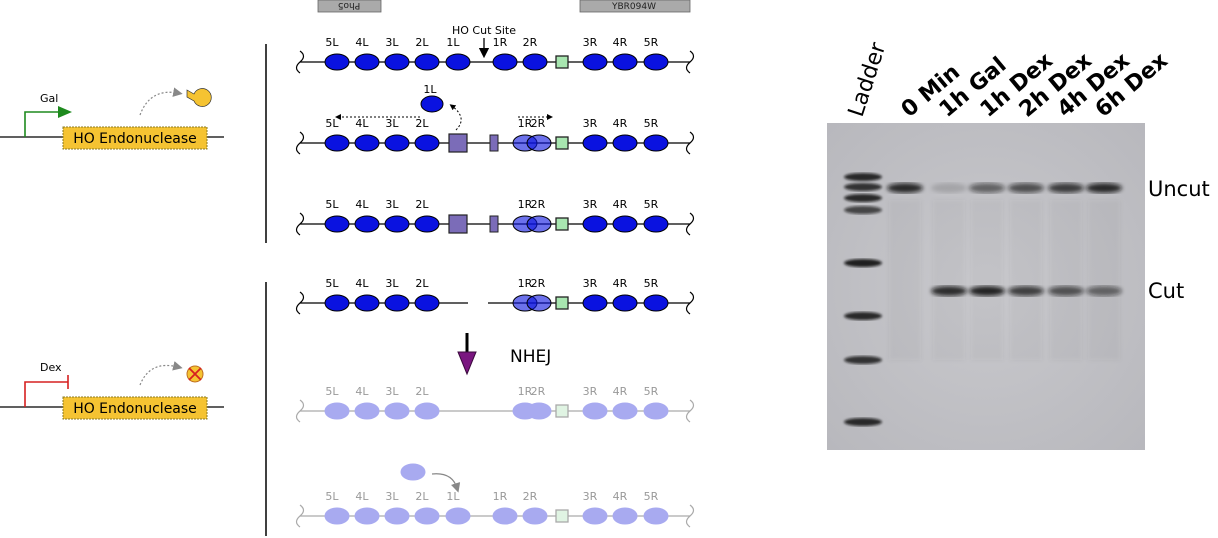 This screenshot has width=1218, height=538. What do you see at coordinates (458, 62) in the screenshot?
I see `nucleosome-1L` at bounding box center [458, 62].